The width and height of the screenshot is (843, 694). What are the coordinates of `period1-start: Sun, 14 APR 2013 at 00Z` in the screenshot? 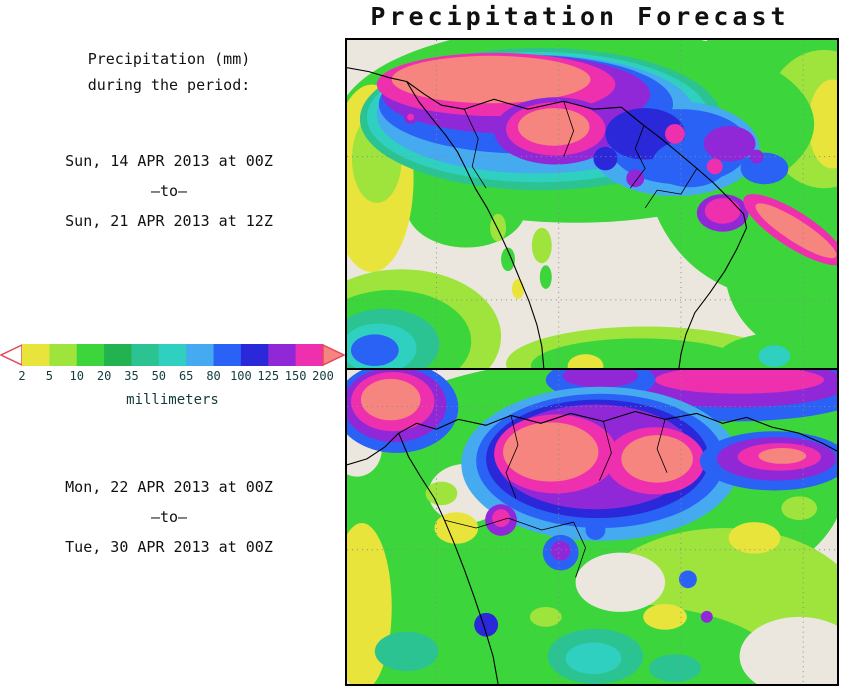 It's located at (169, 161).